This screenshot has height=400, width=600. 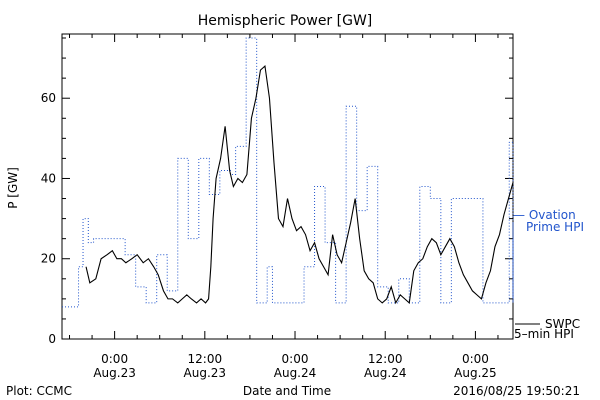 I want to click on y-tick-label: 20, so click(x=48, y=259).